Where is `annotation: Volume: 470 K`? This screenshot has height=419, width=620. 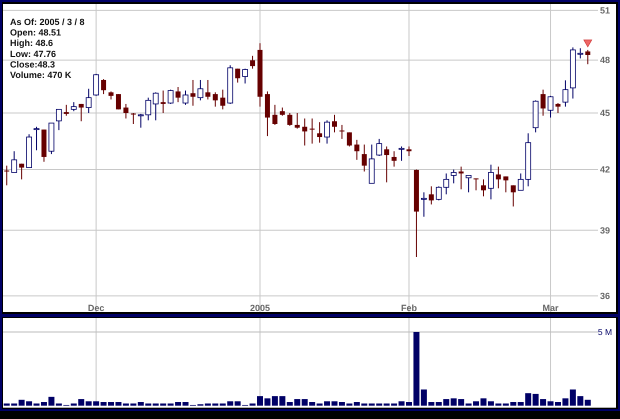 annotation: Volume: 470 K is located at coordinates (41, 75).